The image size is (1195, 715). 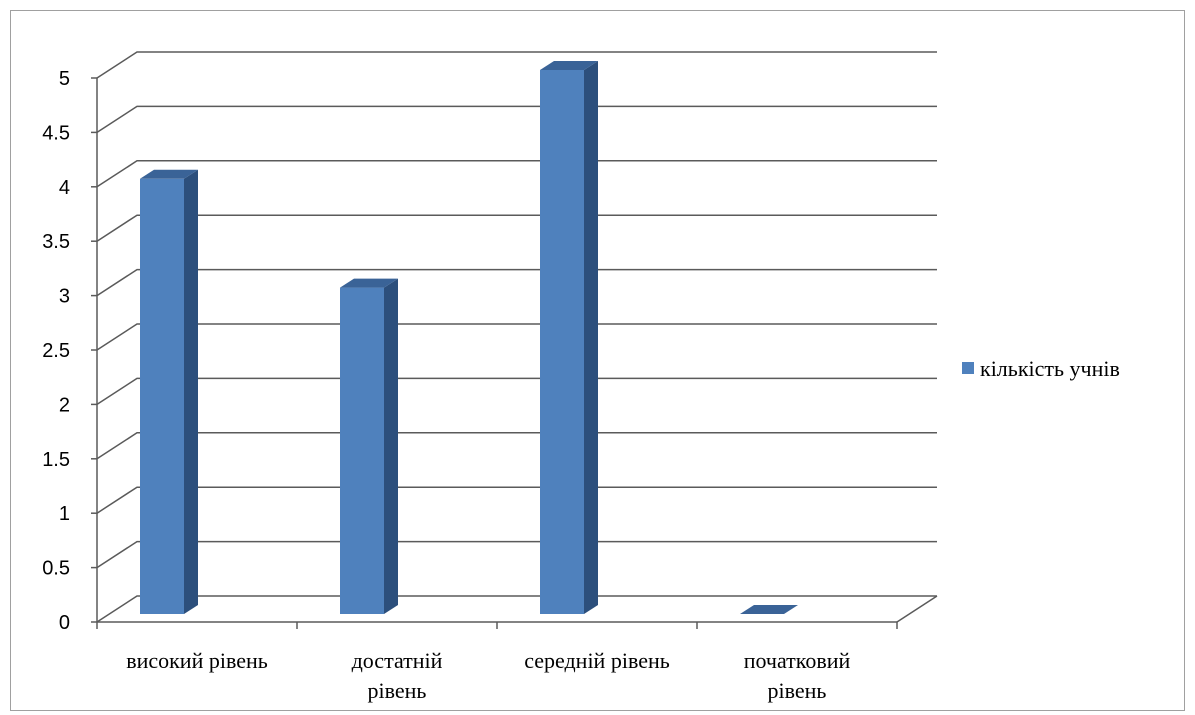 What do you see at coordinates (64, 514) in the screenshot?
I see `y-tick-label: 1` at bounding box center [64, 514].